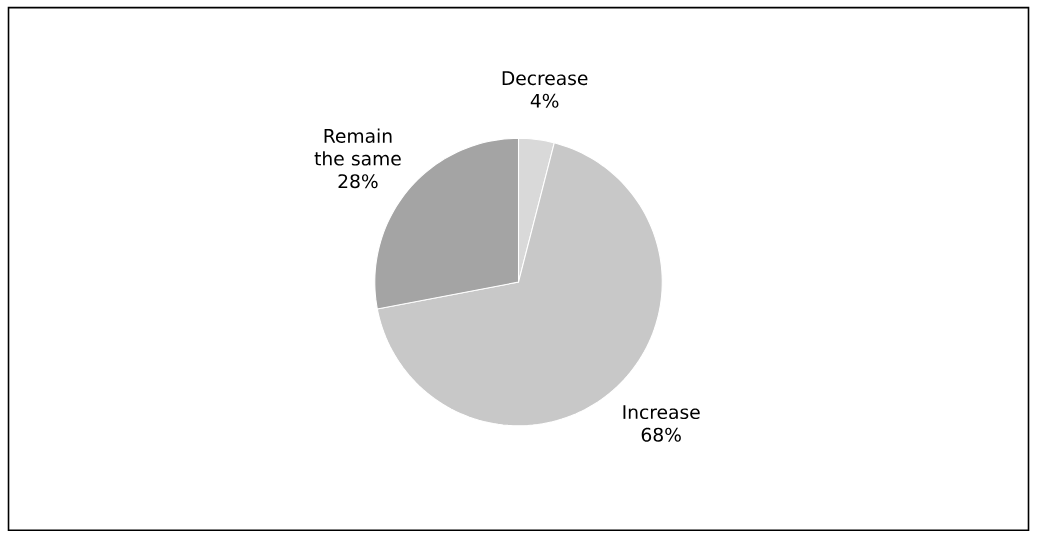  I want to click on slice-label: Decrease, so click(545, 78).